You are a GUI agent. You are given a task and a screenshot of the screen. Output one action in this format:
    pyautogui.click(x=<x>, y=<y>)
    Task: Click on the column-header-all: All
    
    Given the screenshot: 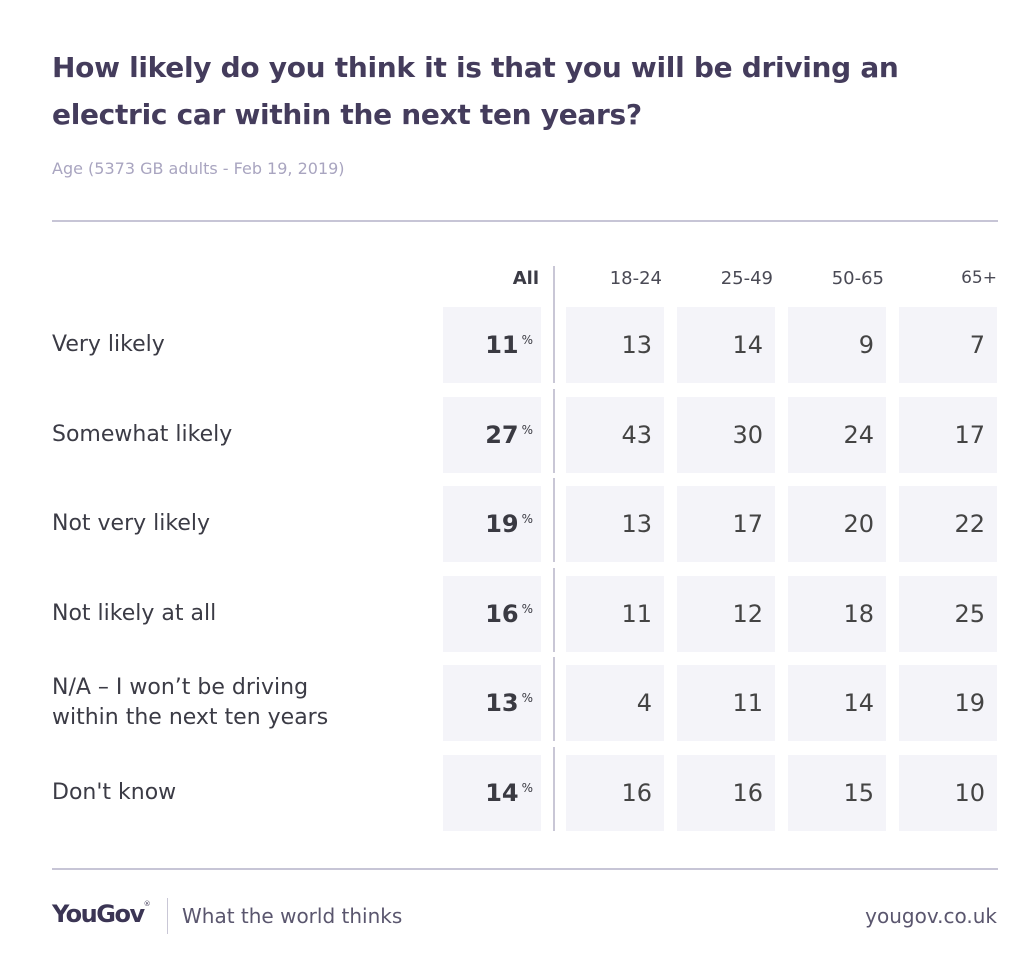 What is the action you would take?
    pyautogui.click(x=525, y=278)
    